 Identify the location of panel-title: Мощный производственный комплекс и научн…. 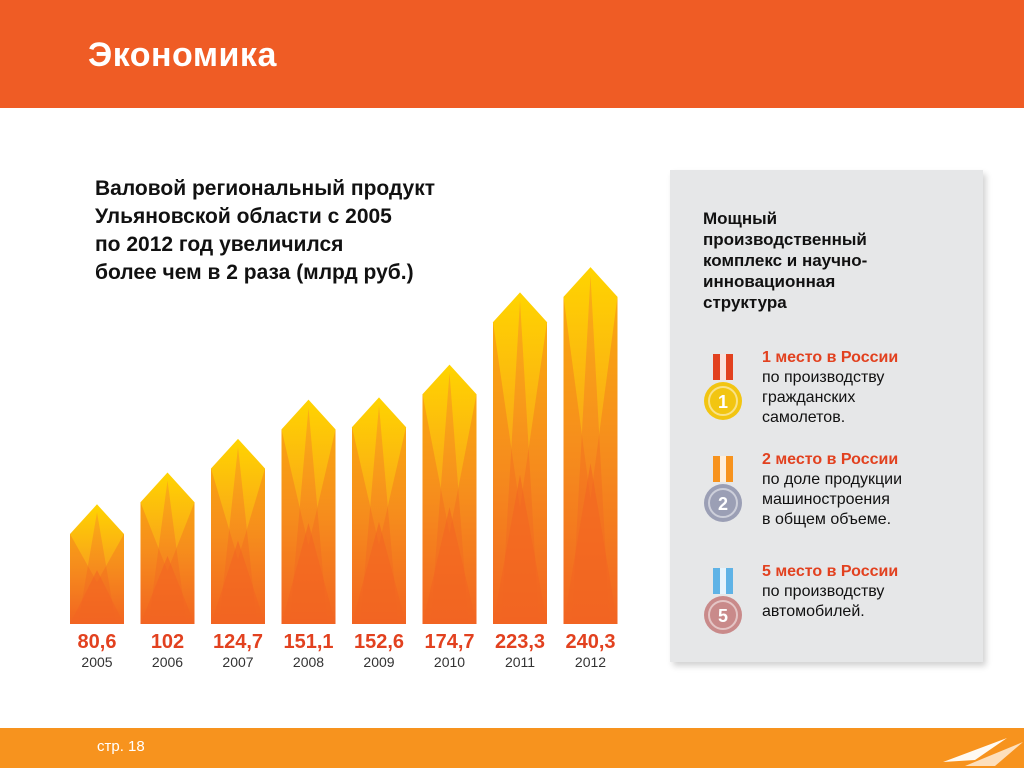
(833, 260).